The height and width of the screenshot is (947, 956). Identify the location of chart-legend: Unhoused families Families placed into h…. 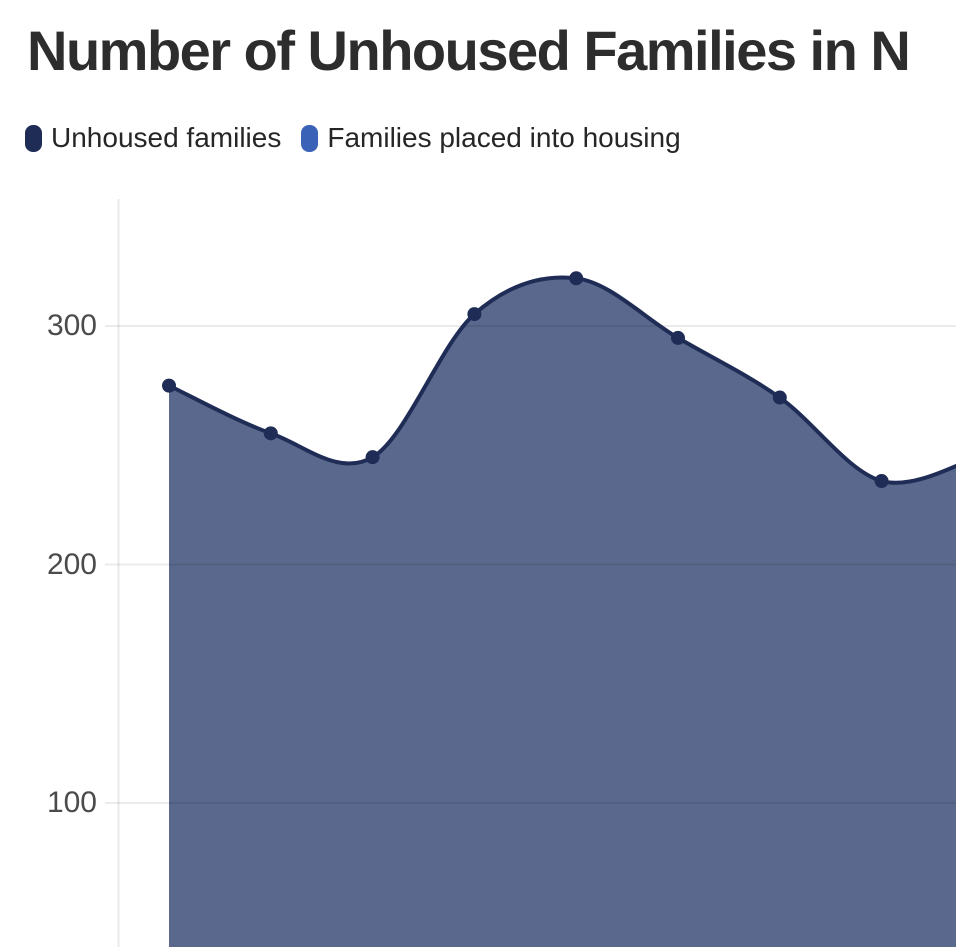
(353, 138).